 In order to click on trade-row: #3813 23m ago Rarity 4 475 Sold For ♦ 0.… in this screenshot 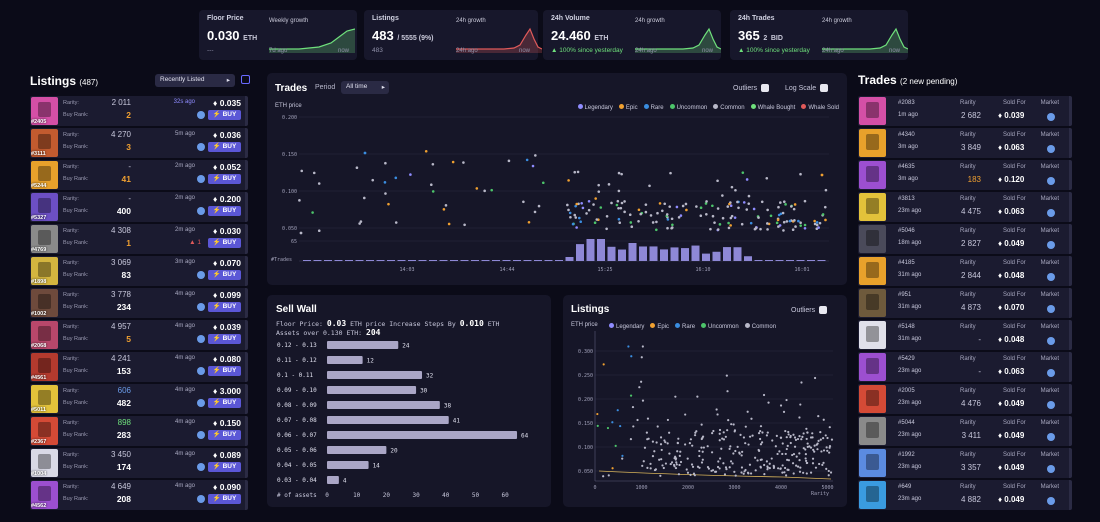, I will do `click(965, 207)`.